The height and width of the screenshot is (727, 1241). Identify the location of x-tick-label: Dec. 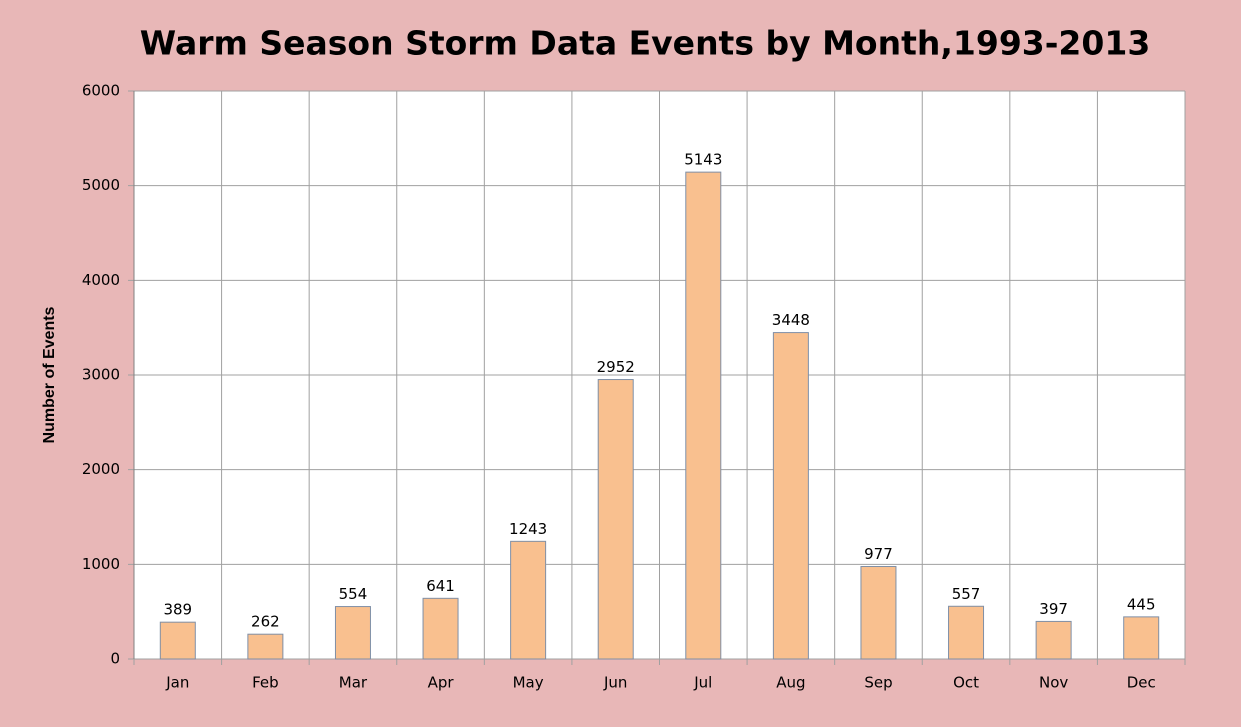
(1141, 683).